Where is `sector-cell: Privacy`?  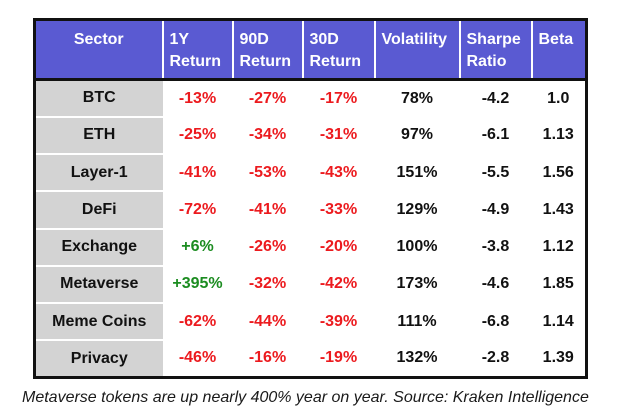
sector-cell: Privacy is located at coordinates (98, 359).